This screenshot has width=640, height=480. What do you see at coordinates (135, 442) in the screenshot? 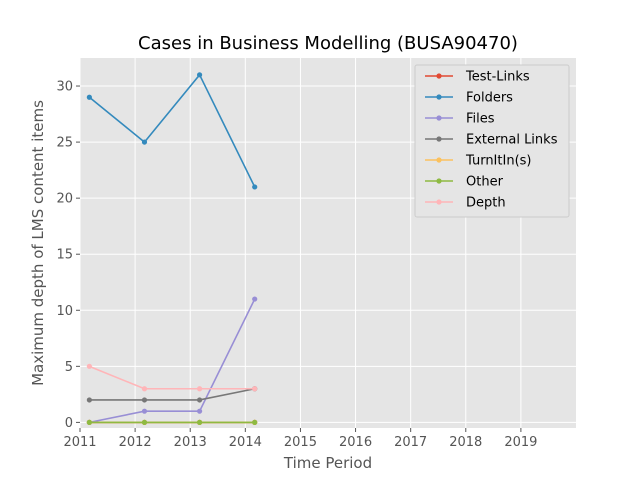
I see `x-tick-label: 2012` at bounding box center [135, 442].